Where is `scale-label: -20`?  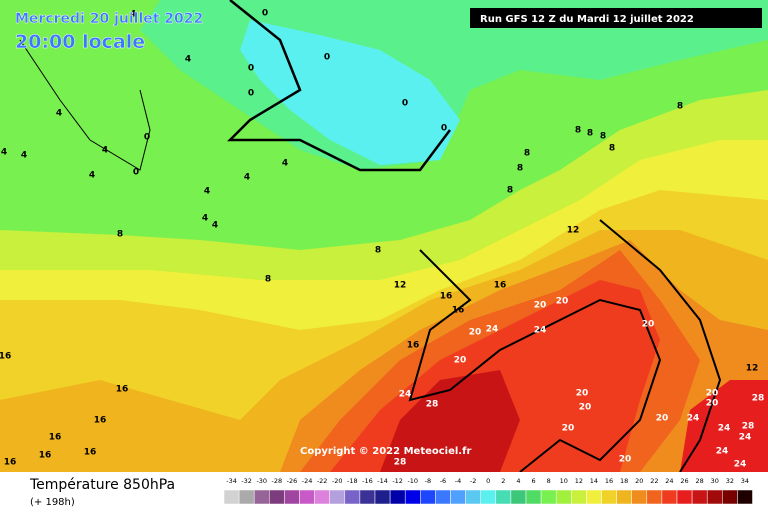 scale-label: -20 is located at coordinates (337, 481).